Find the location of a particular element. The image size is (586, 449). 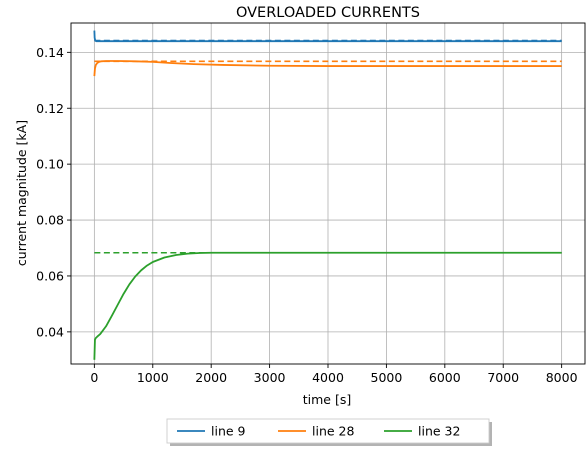

x-tick-label: 4000 is located at coordinates (328, 377).